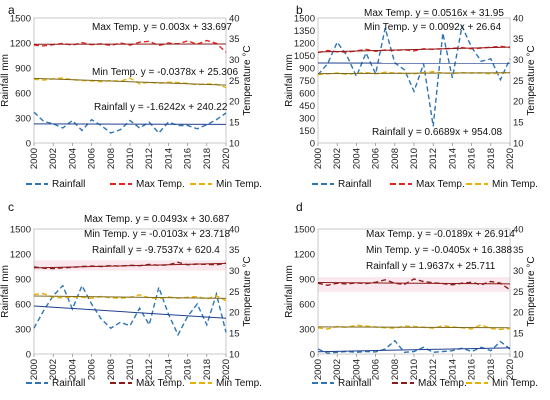  What do you see at coordinates (299, 207) in the screenshot?
I see `panel-letter: d` at bounding box center [299, 207].